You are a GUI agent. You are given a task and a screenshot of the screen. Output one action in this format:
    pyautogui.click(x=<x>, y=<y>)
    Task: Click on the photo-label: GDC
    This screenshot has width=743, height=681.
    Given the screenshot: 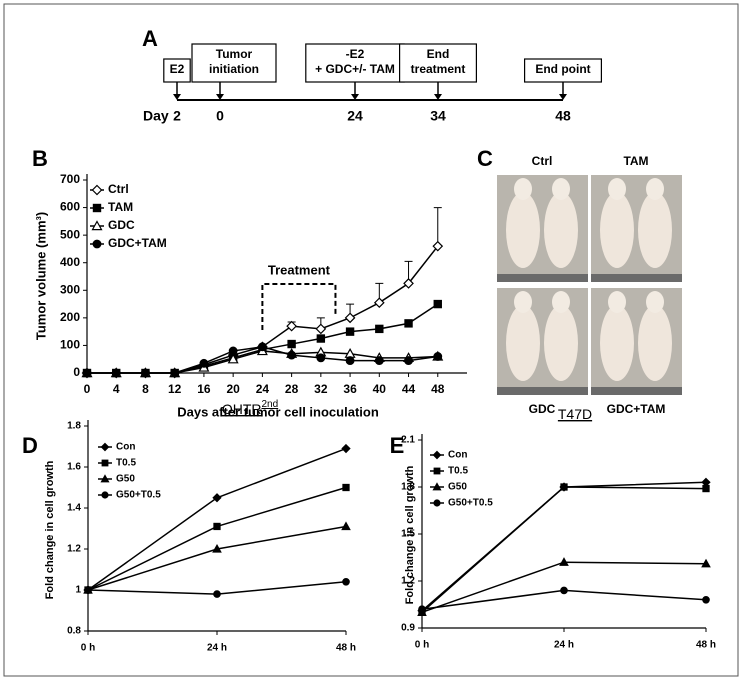 What is the action you would take?
    pyautogui.click(x=542, y=409)
    